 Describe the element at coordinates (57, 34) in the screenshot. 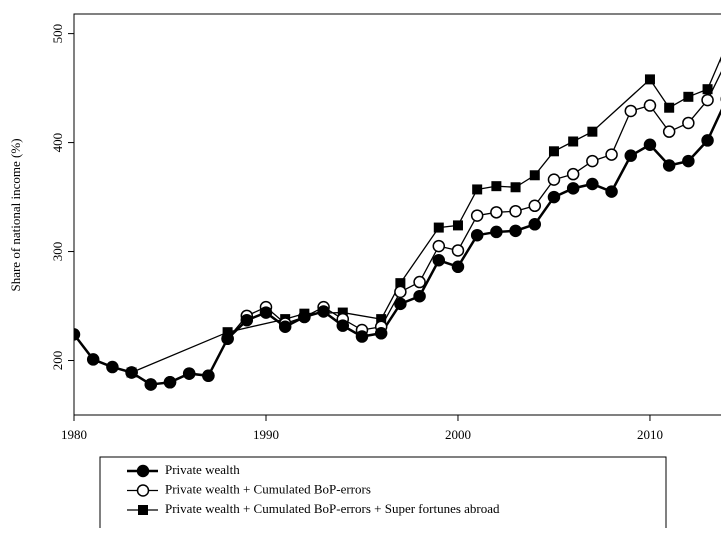

I see `y-tick-label: 500` at that location.